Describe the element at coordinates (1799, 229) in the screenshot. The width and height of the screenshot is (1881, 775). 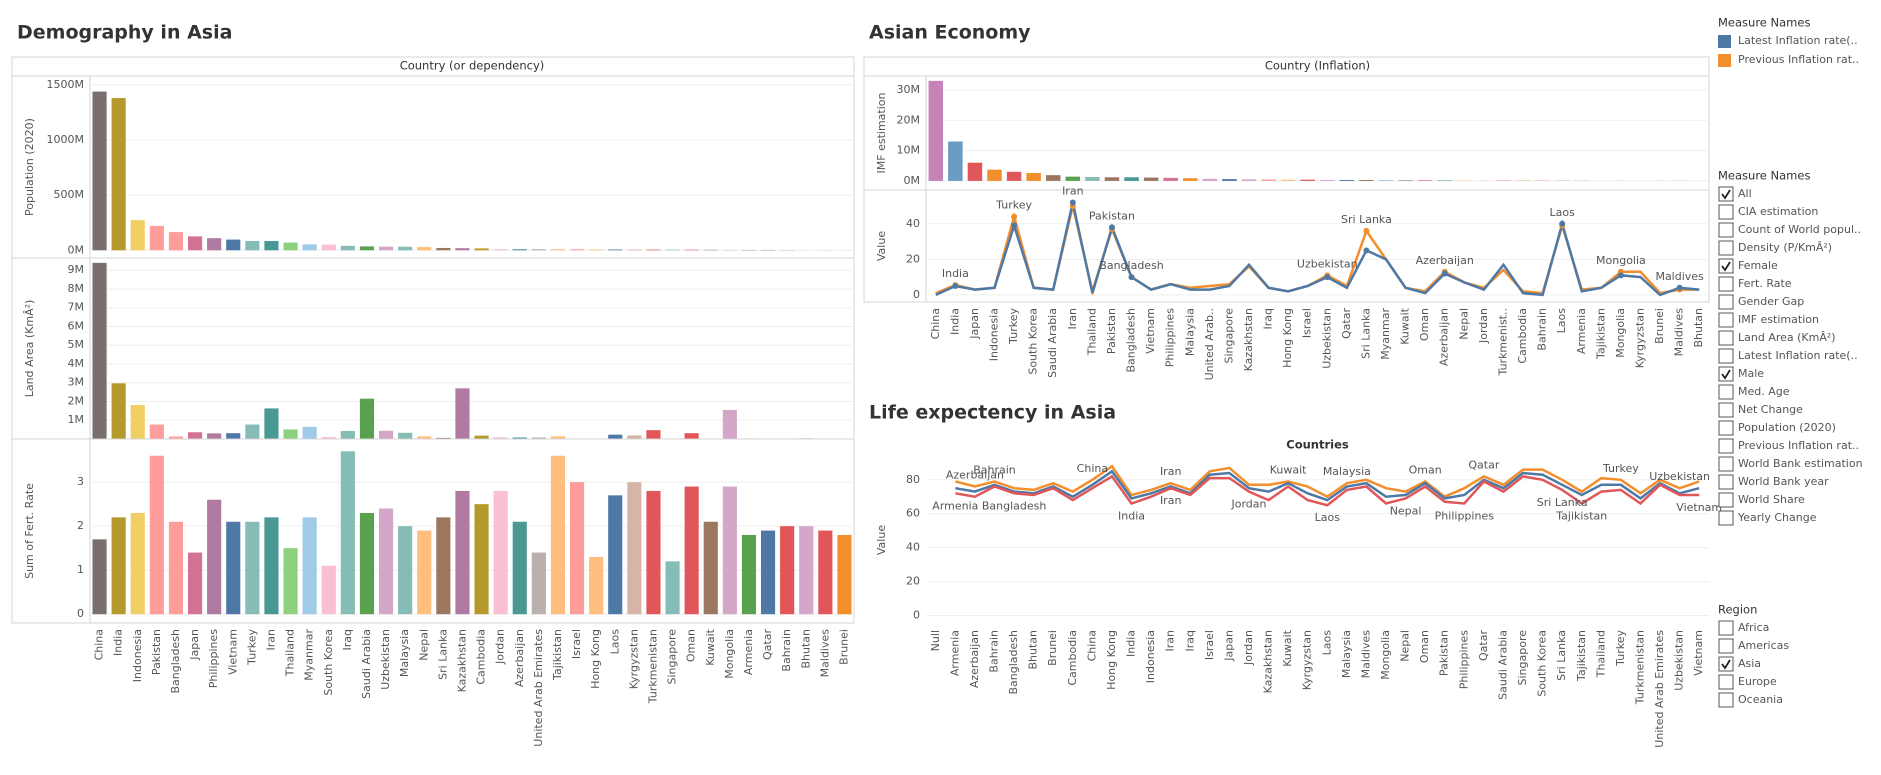
I see `filter-option: Count of World popul..` at that location.